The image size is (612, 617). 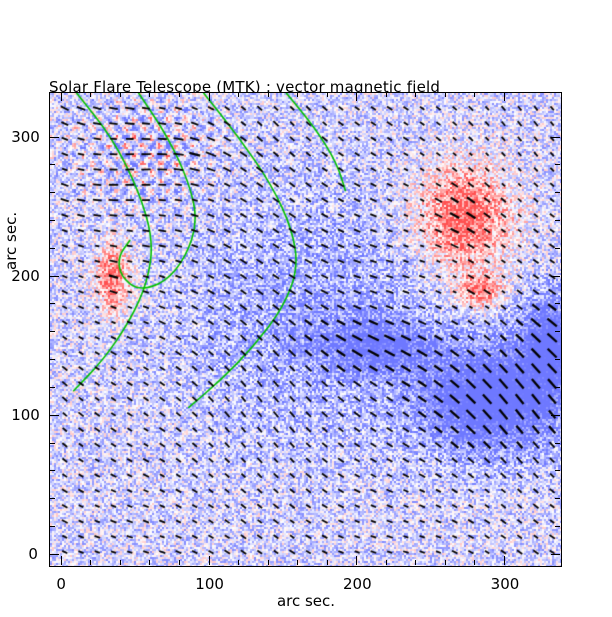 I want to click on y-tick-label: 200, so click(x=25, y=275).